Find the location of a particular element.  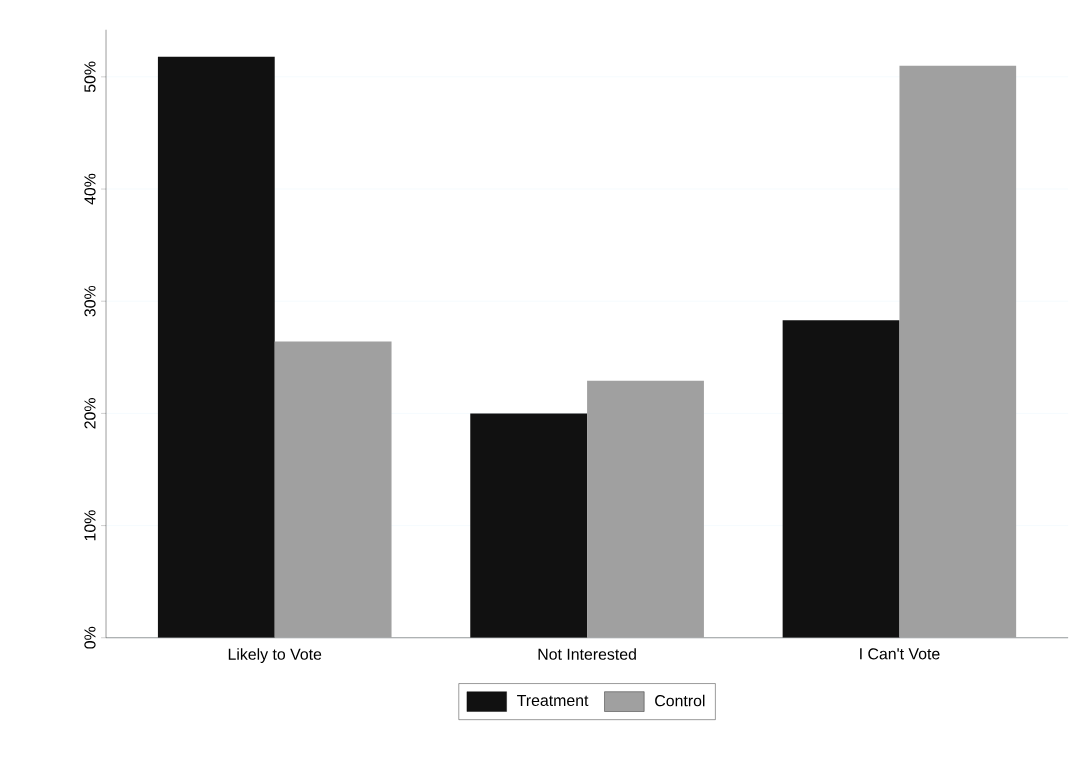

x-tick-label: Likely to Vote is located at coordinates (275, 656).